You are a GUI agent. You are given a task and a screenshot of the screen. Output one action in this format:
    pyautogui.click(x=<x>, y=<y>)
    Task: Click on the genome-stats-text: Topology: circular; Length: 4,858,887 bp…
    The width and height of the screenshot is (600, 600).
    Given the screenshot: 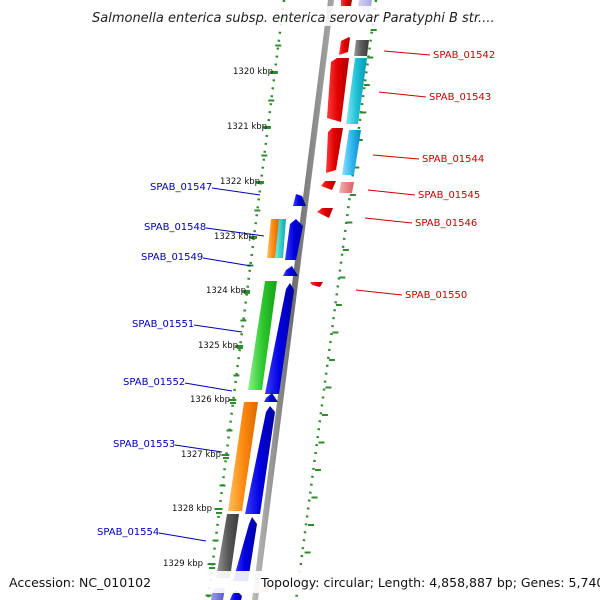 What is the action you would take?
    pyautogui.click(x=430, y=582)
    